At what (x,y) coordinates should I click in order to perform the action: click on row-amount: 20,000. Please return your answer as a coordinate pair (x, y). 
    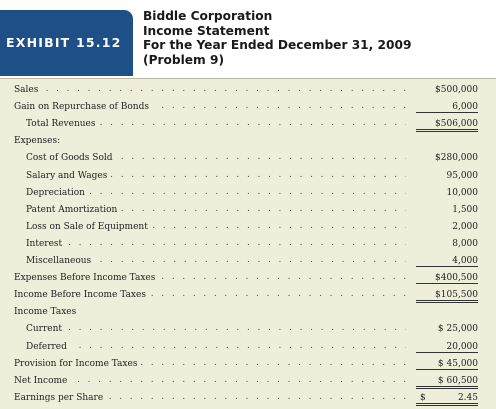
    Looking at the image, I should click on (447, 347).